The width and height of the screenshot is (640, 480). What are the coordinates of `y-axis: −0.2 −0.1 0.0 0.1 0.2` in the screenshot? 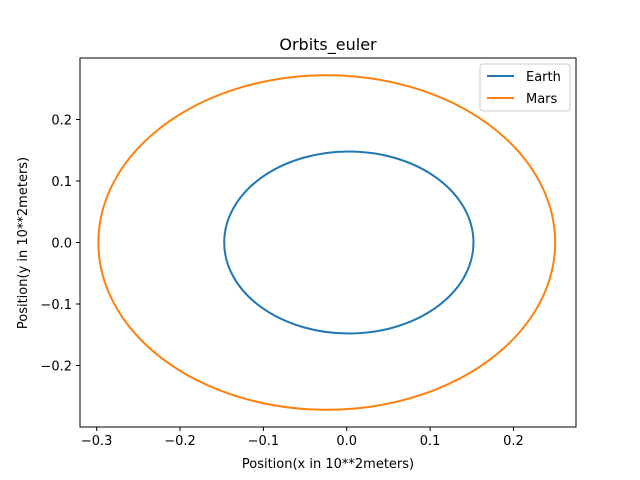 It's located at (60, 244).